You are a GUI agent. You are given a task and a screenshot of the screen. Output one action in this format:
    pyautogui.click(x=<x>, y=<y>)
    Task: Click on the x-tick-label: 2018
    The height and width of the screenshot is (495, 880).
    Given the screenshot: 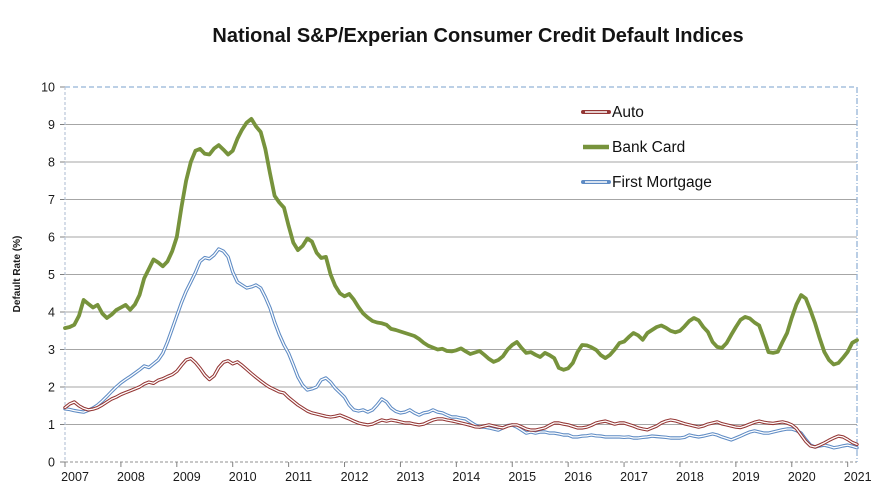 What is the action you would take?
    pyautogui.click(x=690, y=477)
    